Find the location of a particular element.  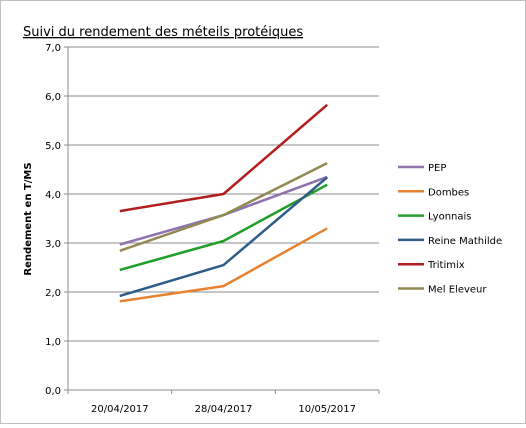

x-tick-label: 20/04/2017 is located at coordinates (120, 409).